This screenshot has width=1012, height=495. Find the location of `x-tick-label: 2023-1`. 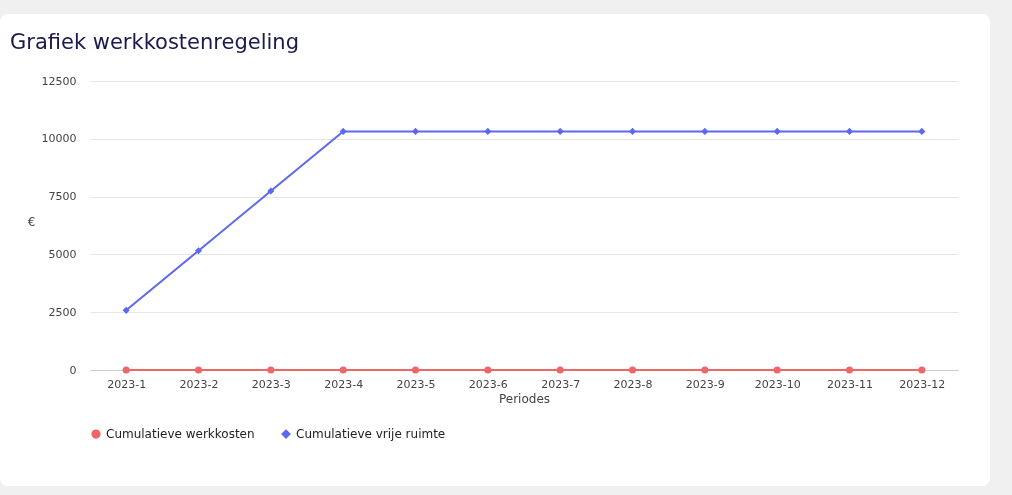

x-tick-label: 2023-1 is located at coordinates (127, 384).